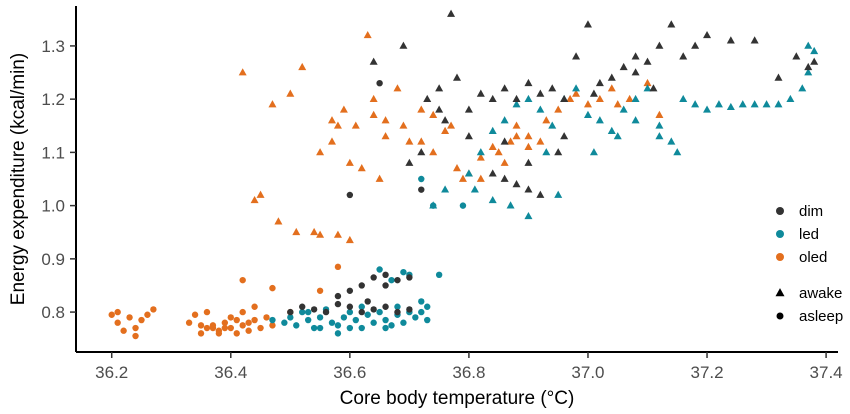 This screenshot has height=414, width=850. Describe the element at coordinates (18, 179) in the screenshot. I see `y-axis-title: Energy expenditure (kcal/min)` at that location.